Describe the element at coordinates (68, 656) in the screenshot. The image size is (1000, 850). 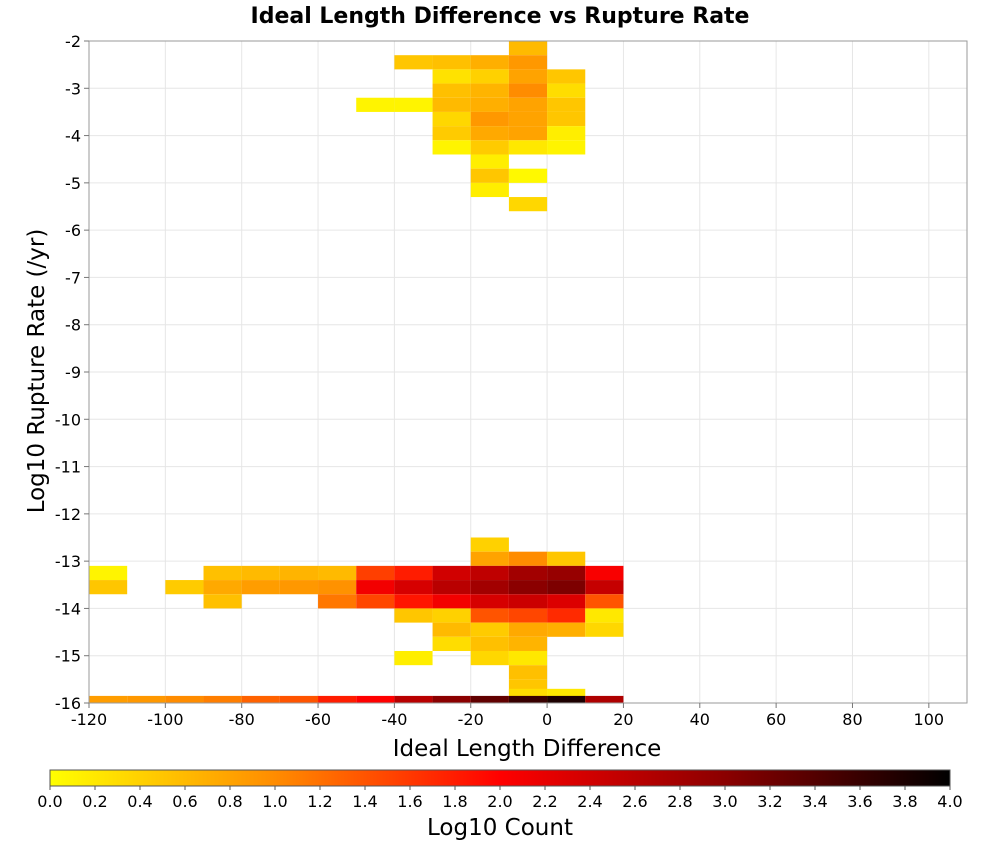
I see `y-tick-label: -15` at that location.